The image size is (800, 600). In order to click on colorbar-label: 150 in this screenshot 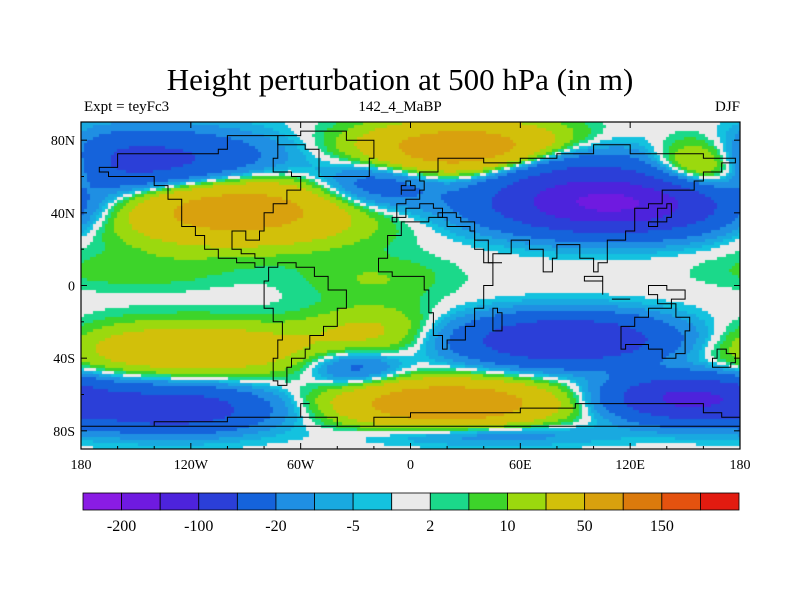, I will do `click(662, 526)`.